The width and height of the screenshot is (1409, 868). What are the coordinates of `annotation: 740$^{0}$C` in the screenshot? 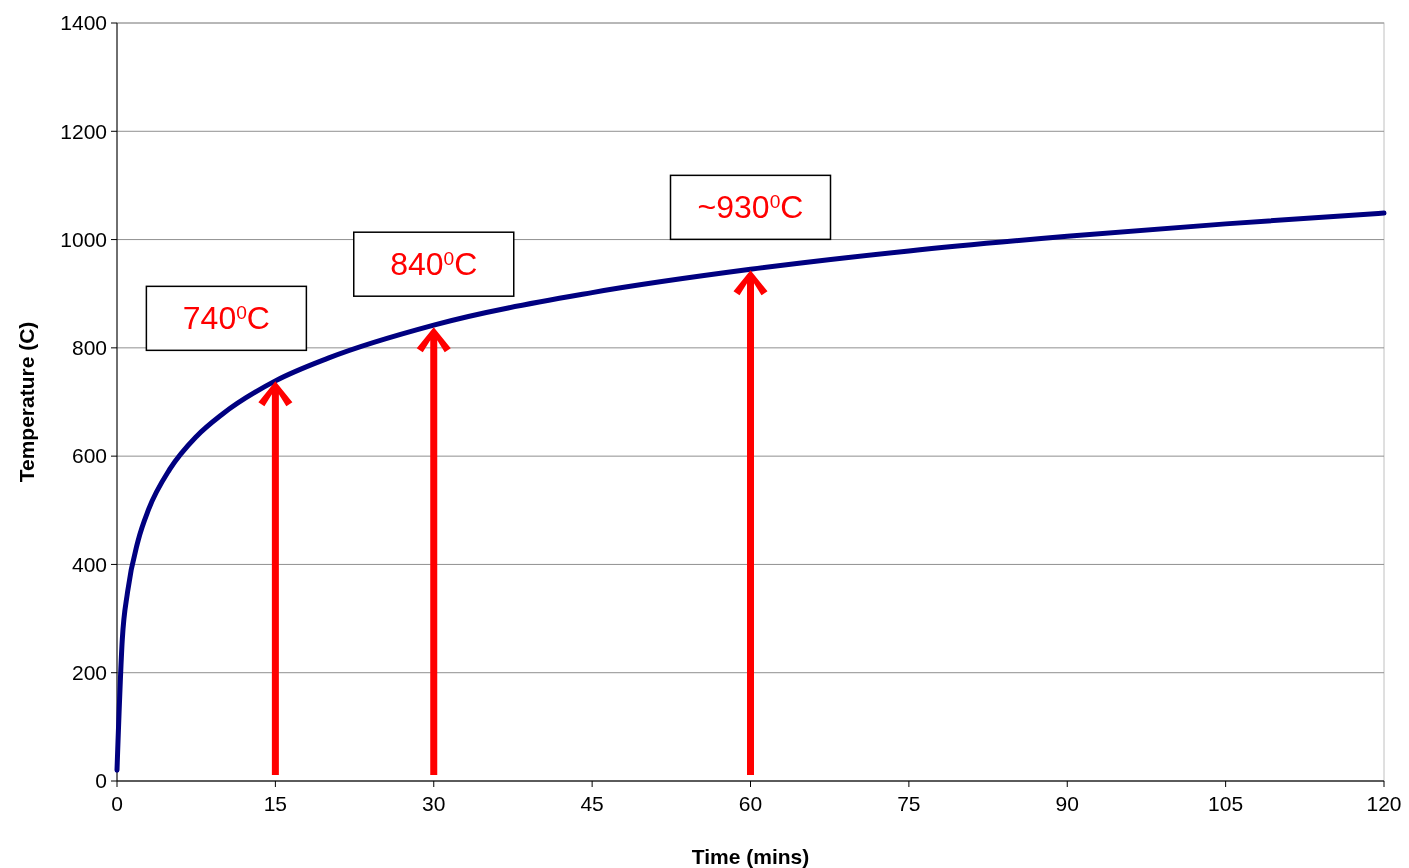 It's located at (226, 318).